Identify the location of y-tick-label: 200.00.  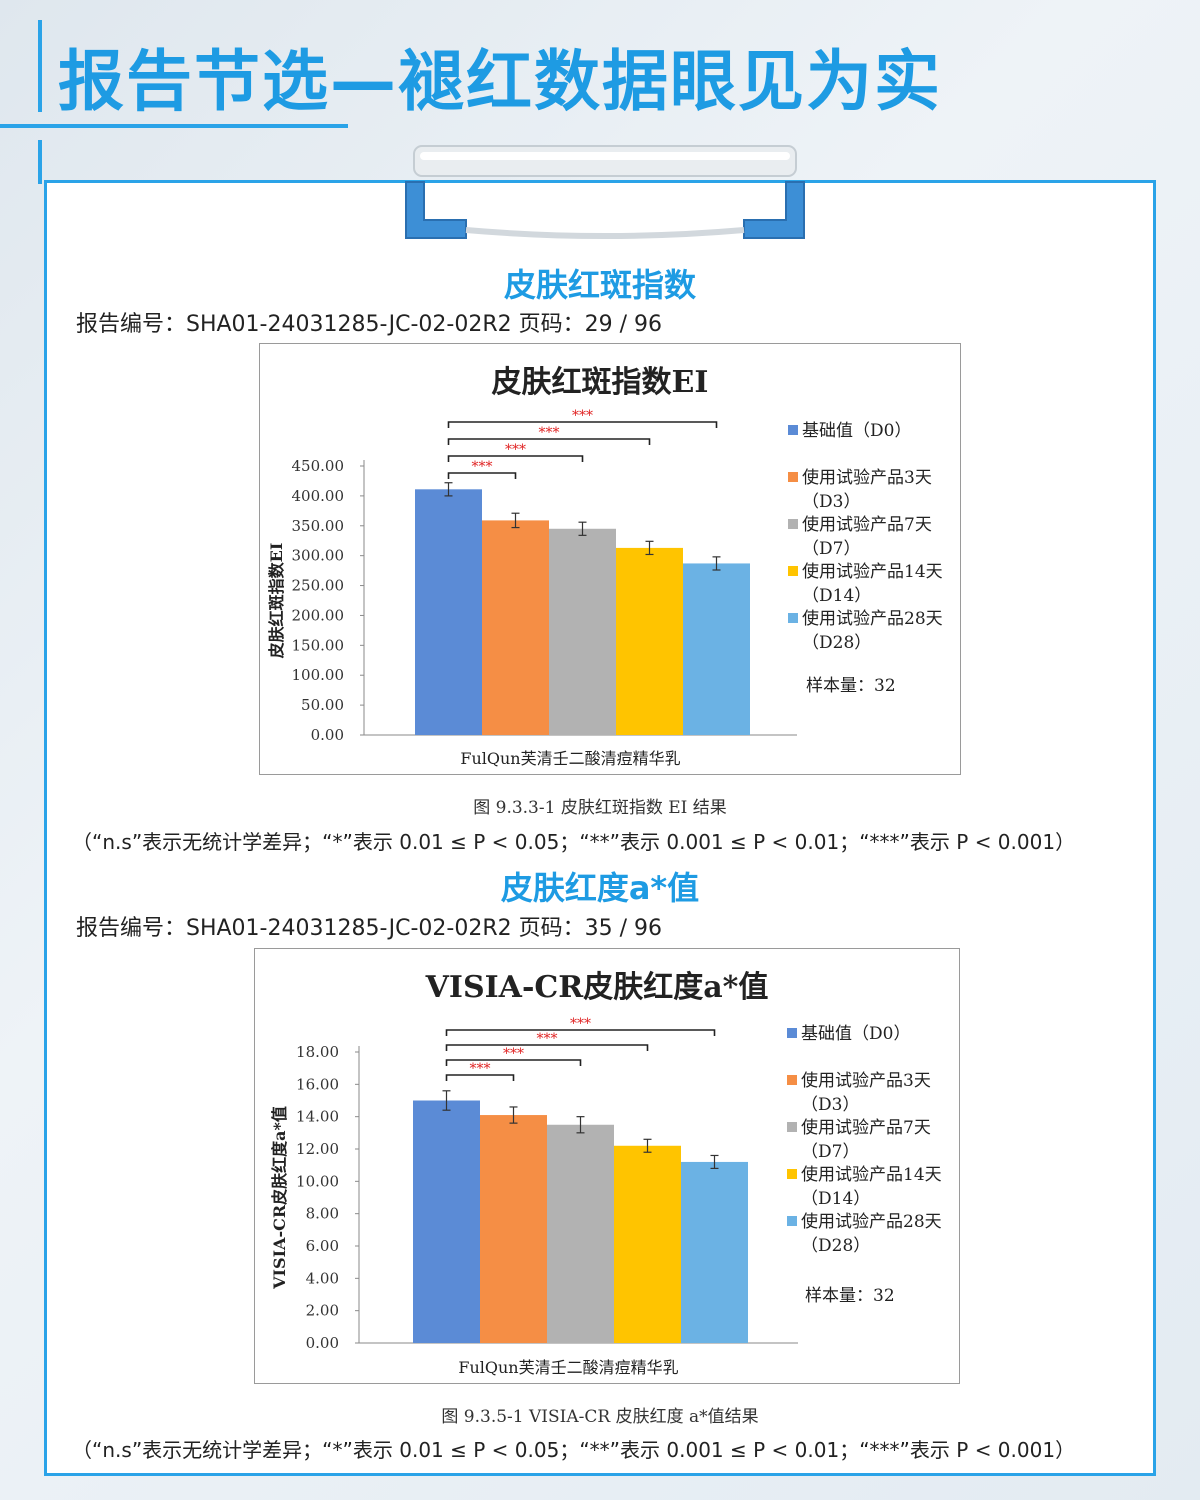
(318, 615).